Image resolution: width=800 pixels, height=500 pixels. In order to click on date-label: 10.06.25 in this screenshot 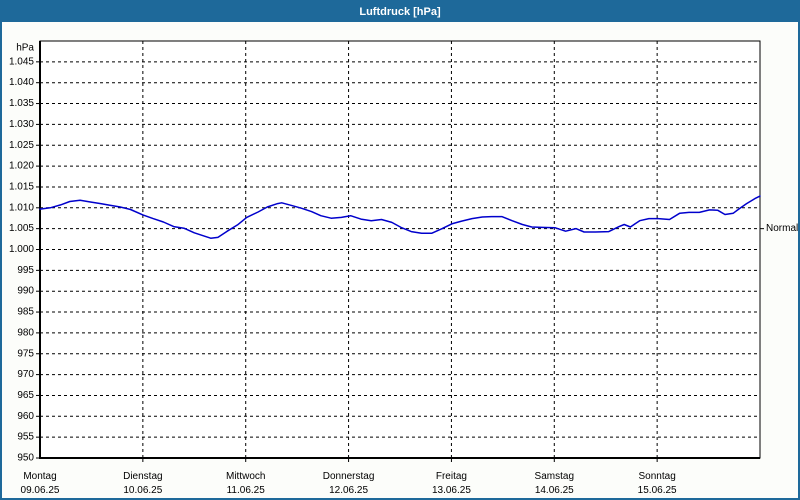, I will do `click(142, 490)`.